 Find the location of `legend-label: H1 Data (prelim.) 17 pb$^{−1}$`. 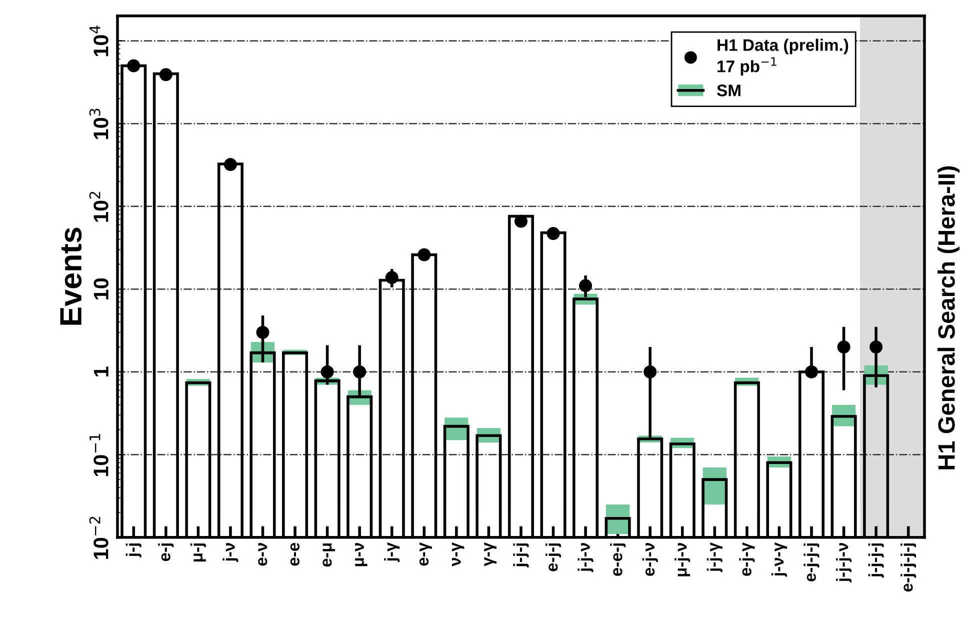

legend-label: H1 Data (prelim.) 17 pb$^{−1}$ is located at coordinates (783, 57).